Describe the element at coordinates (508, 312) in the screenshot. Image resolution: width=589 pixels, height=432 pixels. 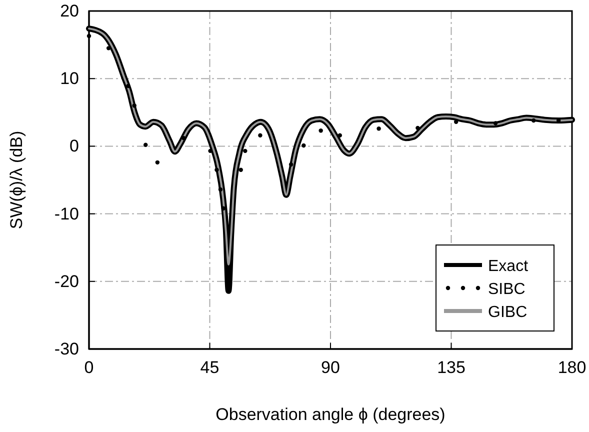
I see `legend-label: GIBC` at that location.